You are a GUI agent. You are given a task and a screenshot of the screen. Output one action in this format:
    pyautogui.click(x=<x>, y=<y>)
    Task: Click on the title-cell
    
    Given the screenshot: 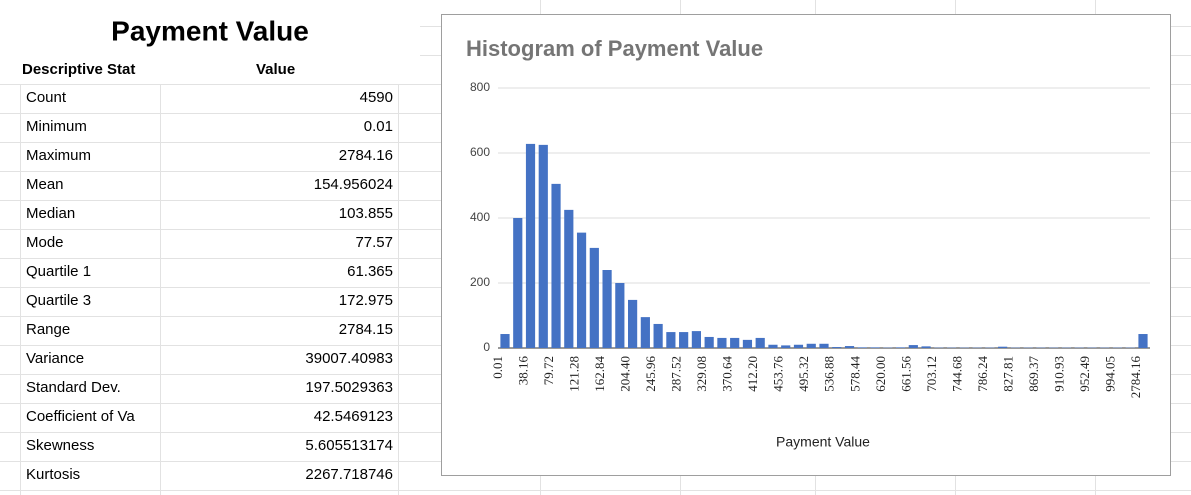 What is the action you would take?
    pyautogui.click(x=210, y=42)
    